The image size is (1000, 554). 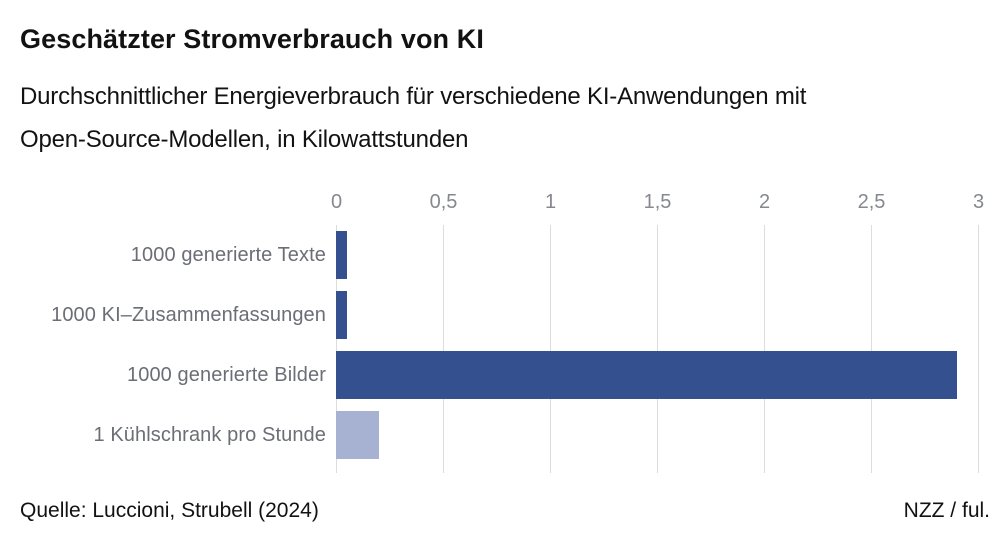 I want to click on source-note: Quelle: Luccioni, Strubell (2024), so click(x=169, y=510).